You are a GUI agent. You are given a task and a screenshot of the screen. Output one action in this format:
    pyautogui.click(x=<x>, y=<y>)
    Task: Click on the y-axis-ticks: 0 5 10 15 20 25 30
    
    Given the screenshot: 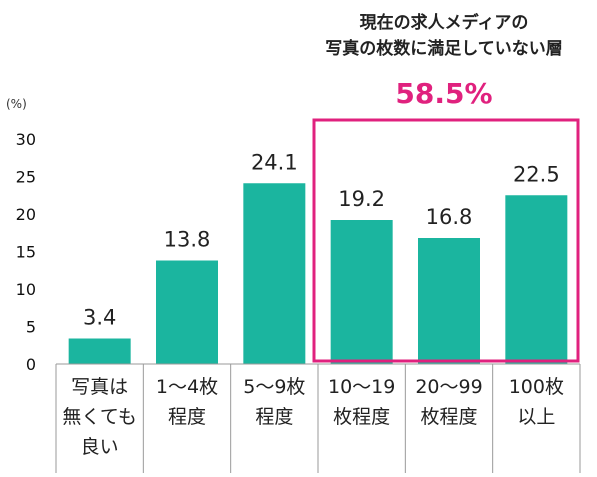 What is the action you would take?
    pyautogui.click(x=26, y=252)
    